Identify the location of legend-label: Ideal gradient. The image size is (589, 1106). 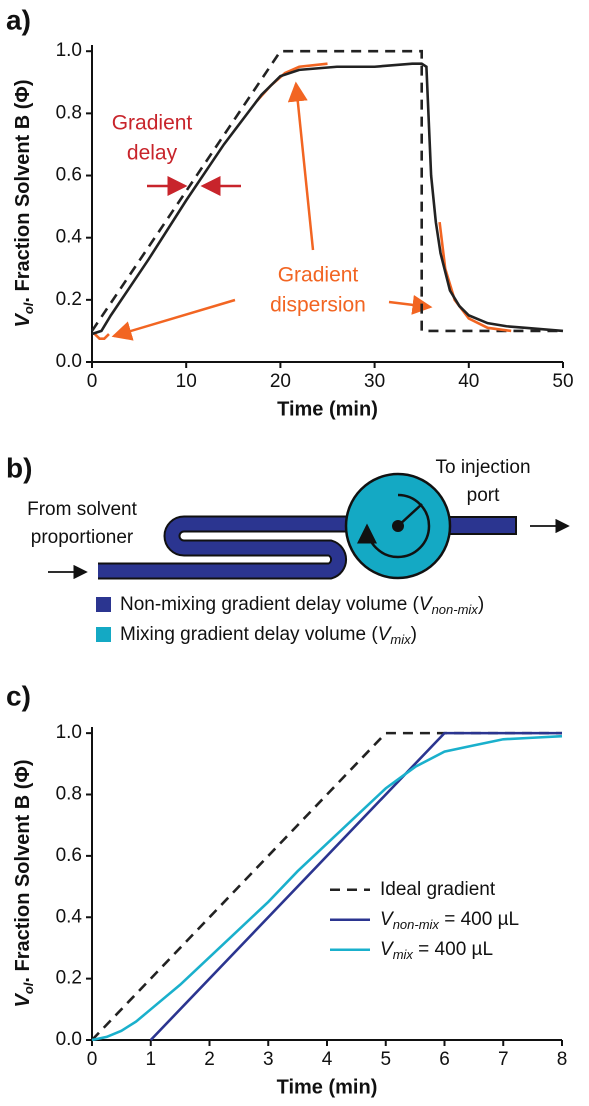
(438, 889).